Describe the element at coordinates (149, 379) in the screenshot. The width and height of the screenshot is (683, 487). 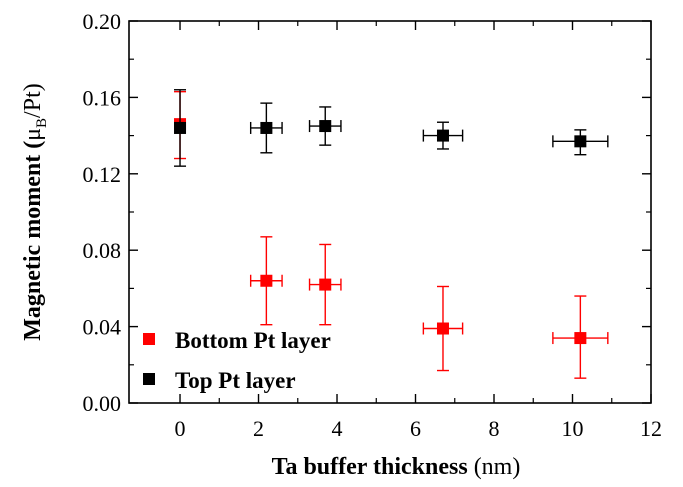
I see `legend-marker-top` at that location.